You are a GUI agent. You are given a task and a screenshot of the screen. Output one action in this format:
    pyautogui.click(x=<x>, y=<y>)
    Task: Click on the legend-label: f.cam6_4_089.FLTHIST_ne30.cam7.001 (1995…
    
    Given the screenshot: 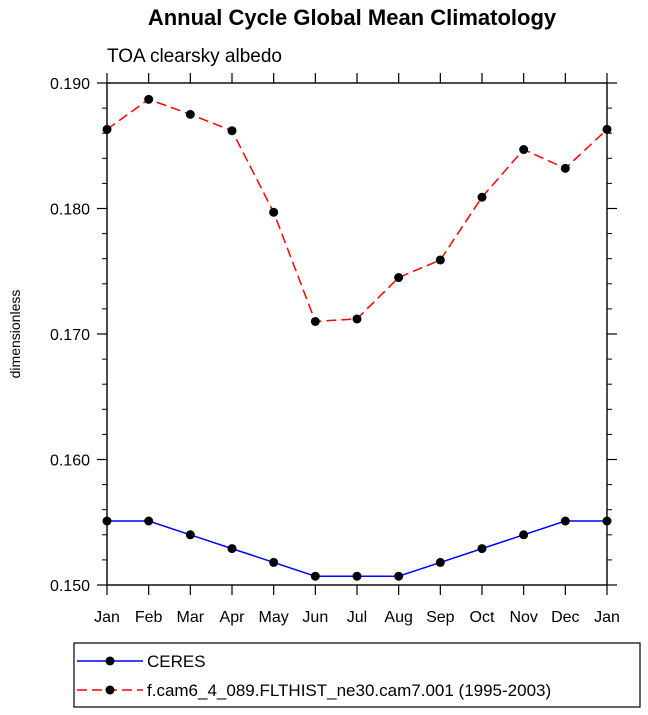 What is the action you would take?
    pyautogui.click(x=349, y=690)
    